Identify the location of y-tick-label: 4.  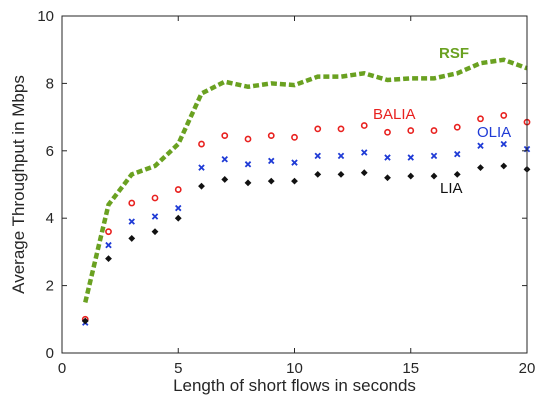
(50, 218).